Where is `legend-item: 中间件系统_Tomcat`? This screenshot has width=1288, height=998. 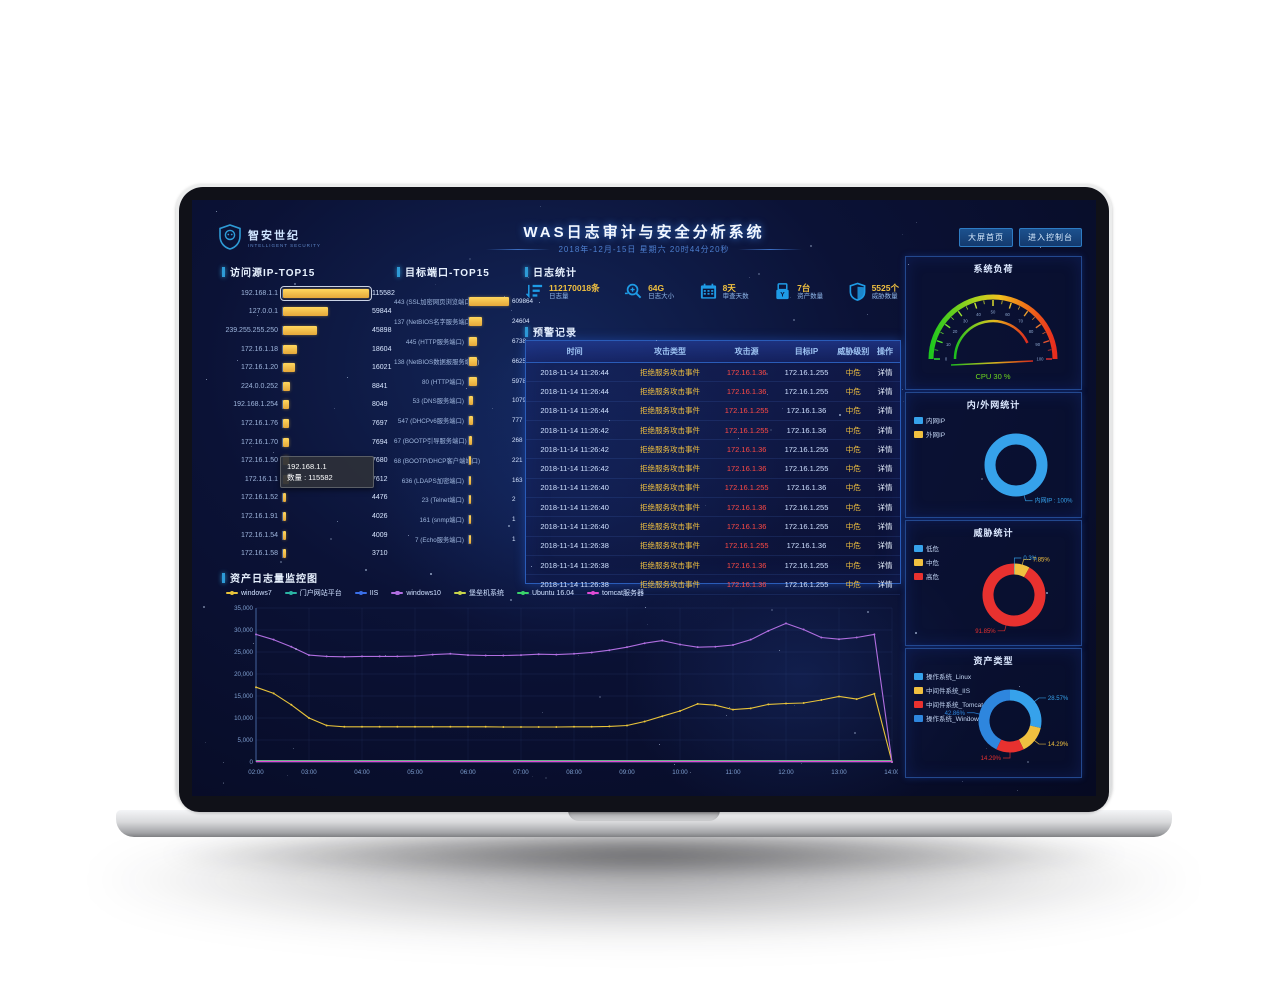 legend-item: 中间件系统_Tomcat is located at coordinates (948, 704).